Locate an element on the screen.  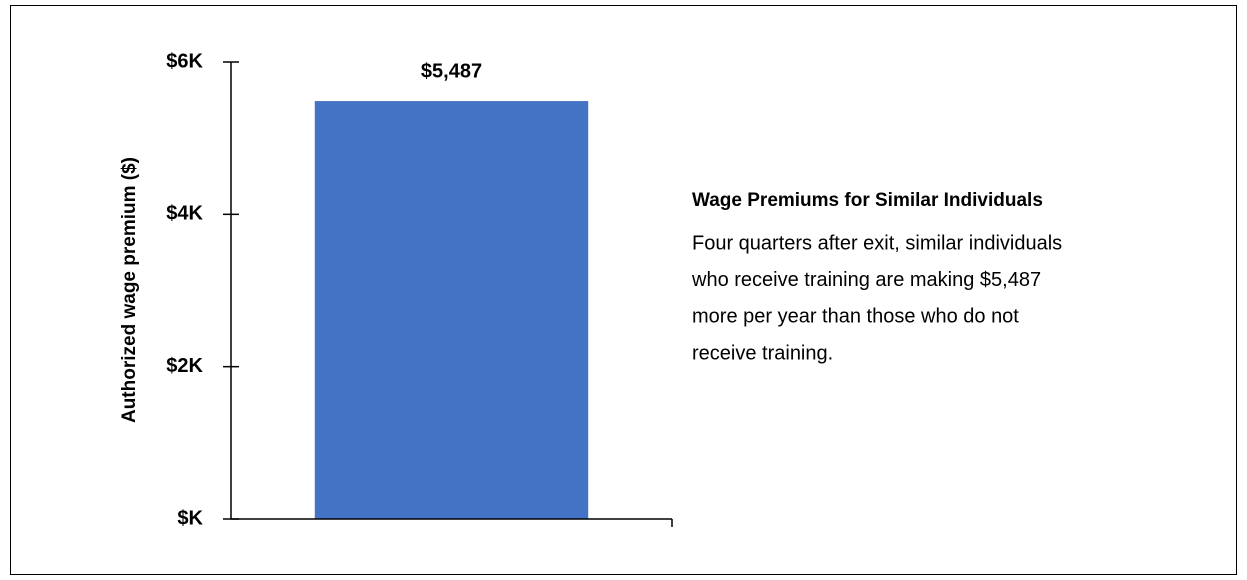
y-tick-label: $6K is located at coordinates (184, 61).